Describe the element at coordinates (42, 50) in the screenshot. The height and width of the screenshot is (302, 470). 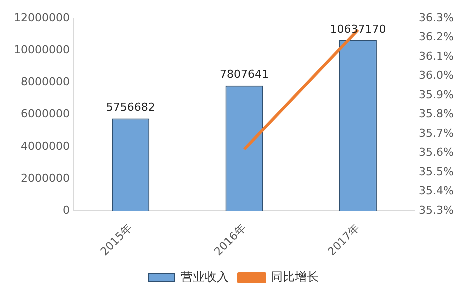
I see `y-tick-label: 10000000` at that location.